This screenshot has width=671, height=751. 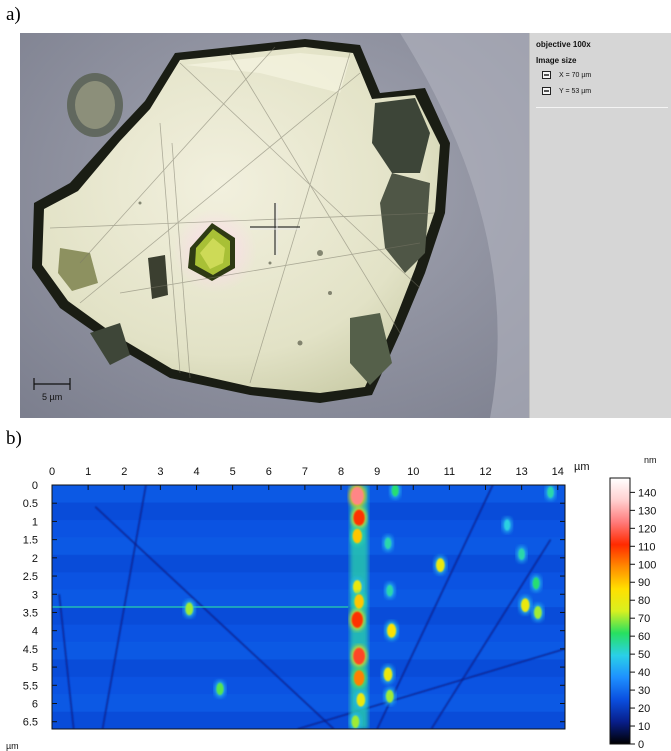 I want to click on y-tick-label: 0.5, so click(x=30, y=504).